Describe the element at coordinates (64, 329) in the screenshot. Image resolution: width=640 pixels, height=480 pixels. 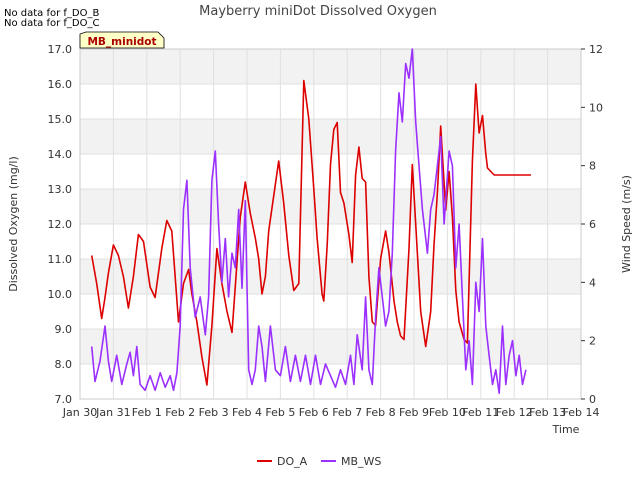
I see `y-left-tick-label: 9.0` at that location.